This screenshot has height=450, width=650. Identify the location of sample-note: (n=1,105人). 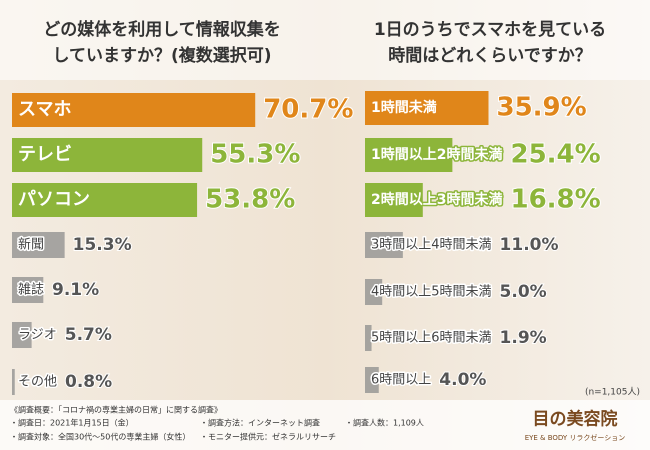
(612, 392).